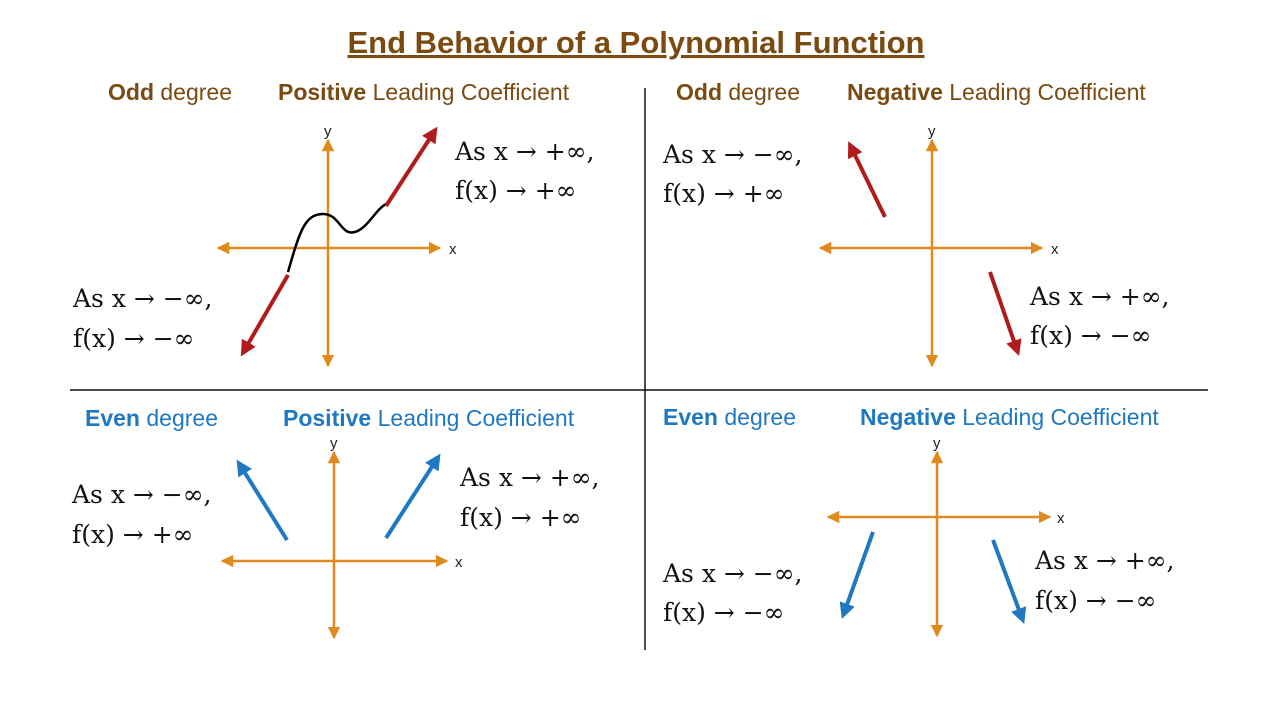  I want to click on title: End Behavior of a Polynomial Function, so click(636, 42).